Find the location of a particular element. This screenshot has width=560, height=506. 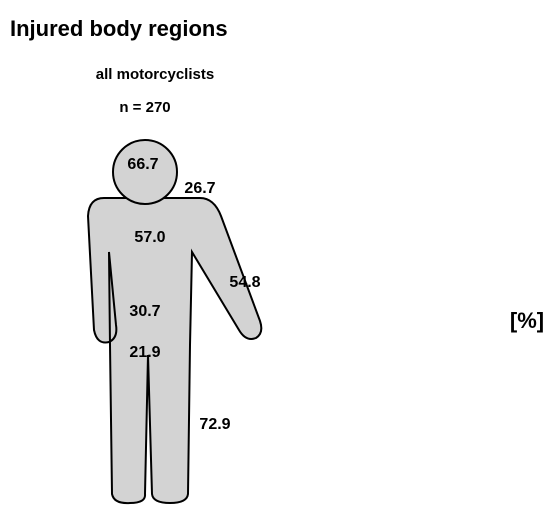

pelvis-value: 21.9 is located at coordinates (144, 352).